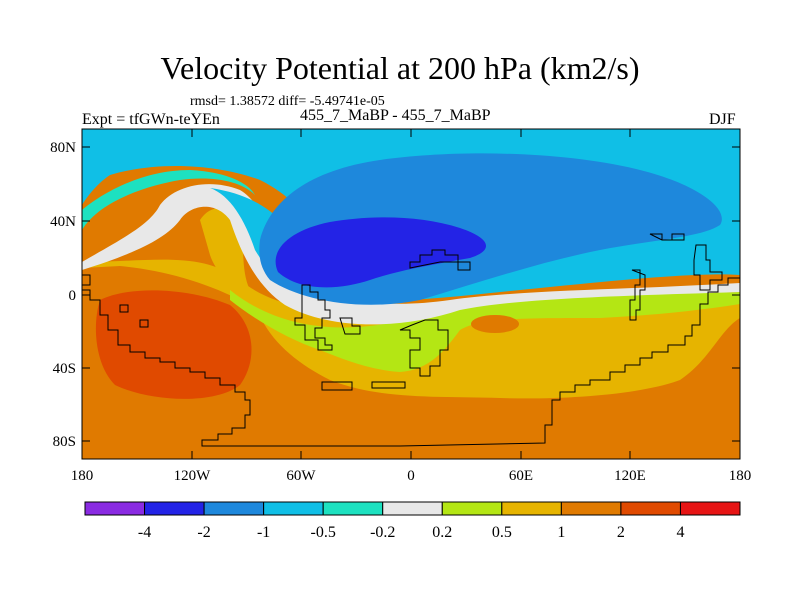 The image size is (800, 600). I want to click on colorbar-label: -1, so click(263, 532).